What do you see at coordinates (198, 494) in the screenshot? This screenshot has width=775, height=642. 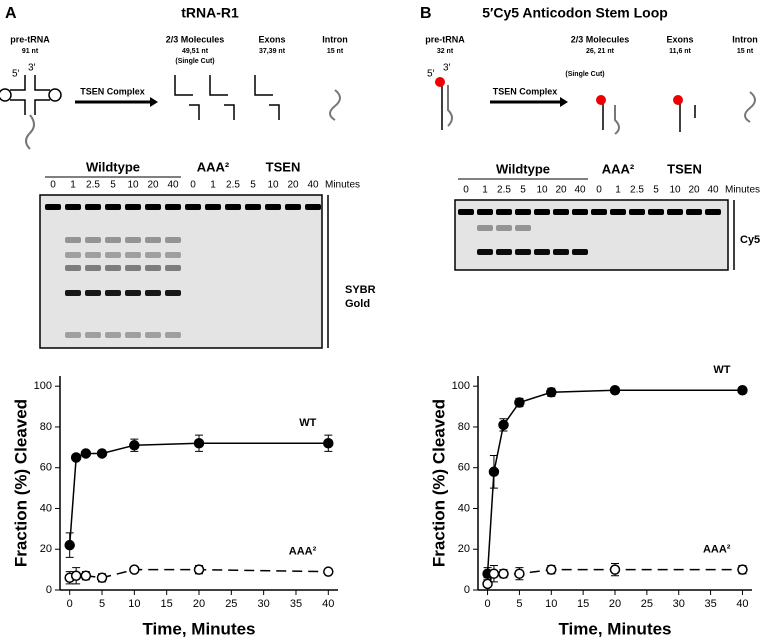 I see `series-line` at bounding box center [198, 494].